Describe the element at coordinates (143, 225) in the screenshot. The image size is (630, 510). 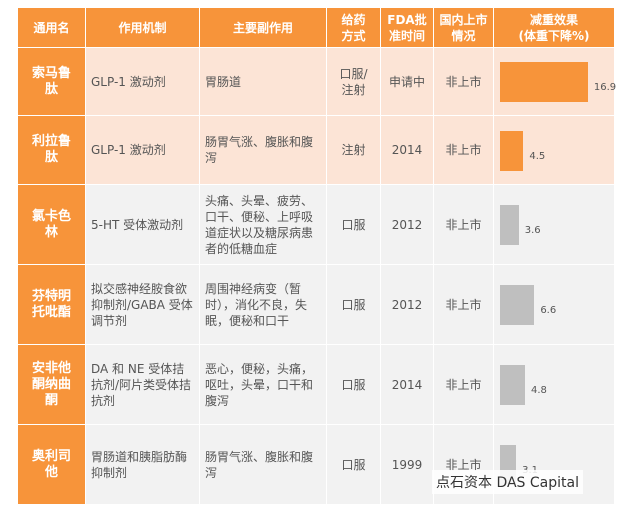
I see `table-cell: 5-HT 受体激动剂` at that location.